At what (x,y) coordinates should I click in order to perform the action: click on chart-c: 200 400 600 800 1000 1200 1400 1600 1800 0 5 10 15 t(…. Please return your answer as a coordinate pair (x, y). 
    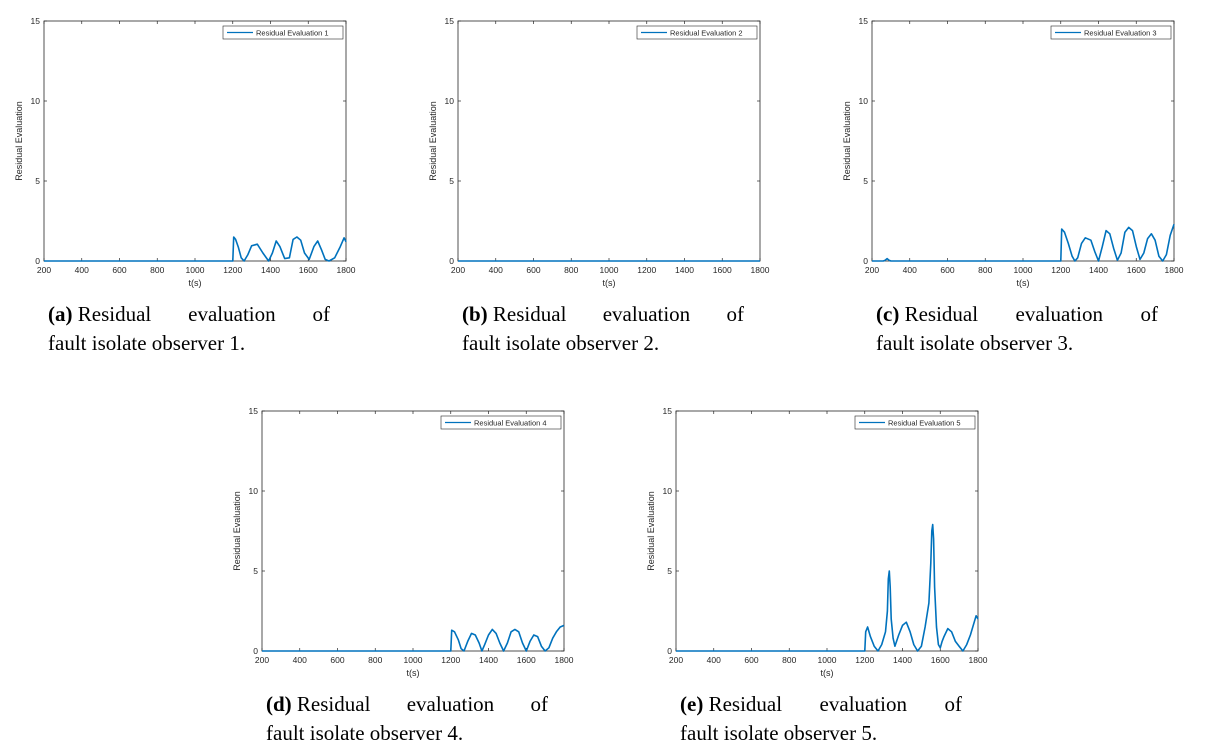
    Looking at the image, I should click on (1013, 152).